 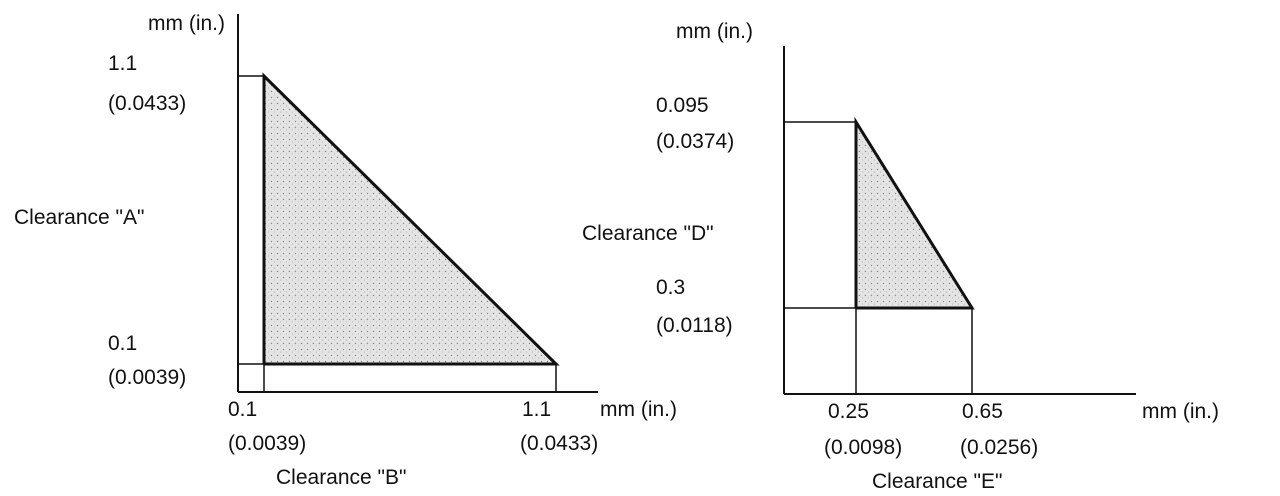 What do you see at coordinates (863, 447) in the screenshot?
I see `right-x-left-in: (0.0098)` at bounding box center [863, 447].